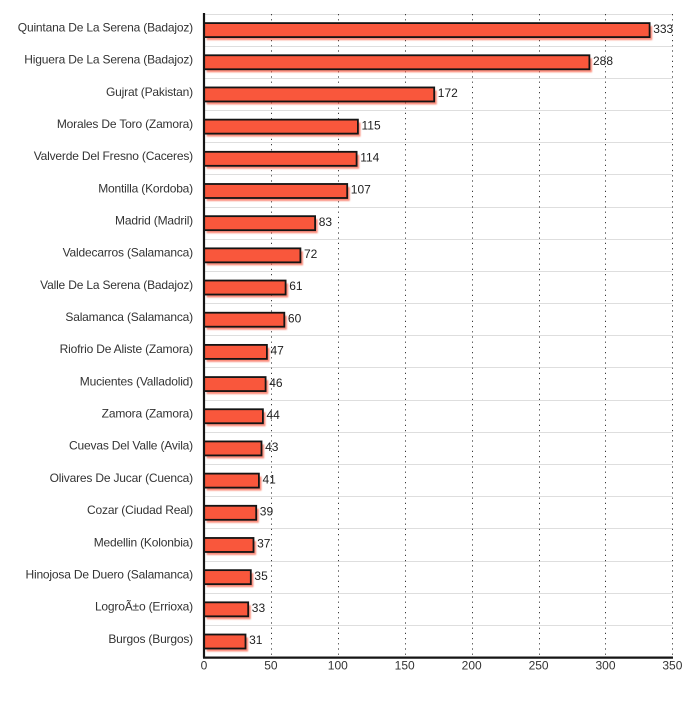 The image size is (700, 705). I want to click on svg-text: 61, so click(296, 286).